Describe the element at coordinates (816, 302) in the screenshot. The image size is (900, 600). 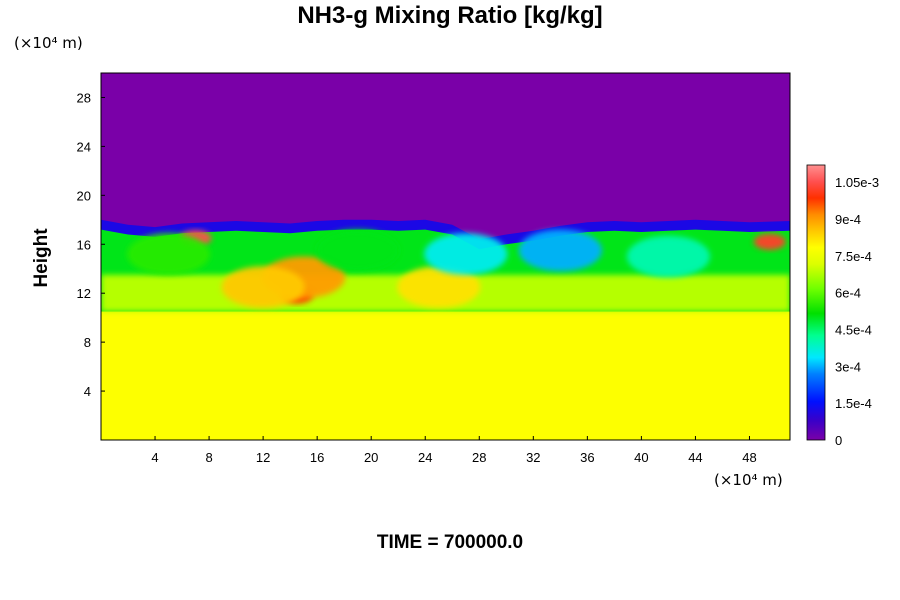
I see `colorbar` at that location.